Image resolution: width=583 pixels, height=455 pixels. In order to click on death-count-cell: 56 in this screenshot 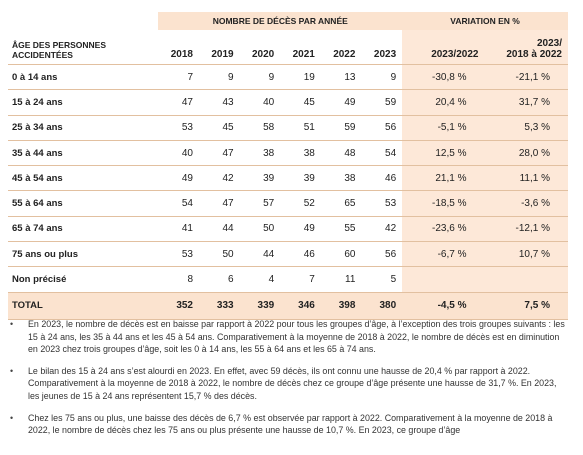, I will do `click(382, 254)`.